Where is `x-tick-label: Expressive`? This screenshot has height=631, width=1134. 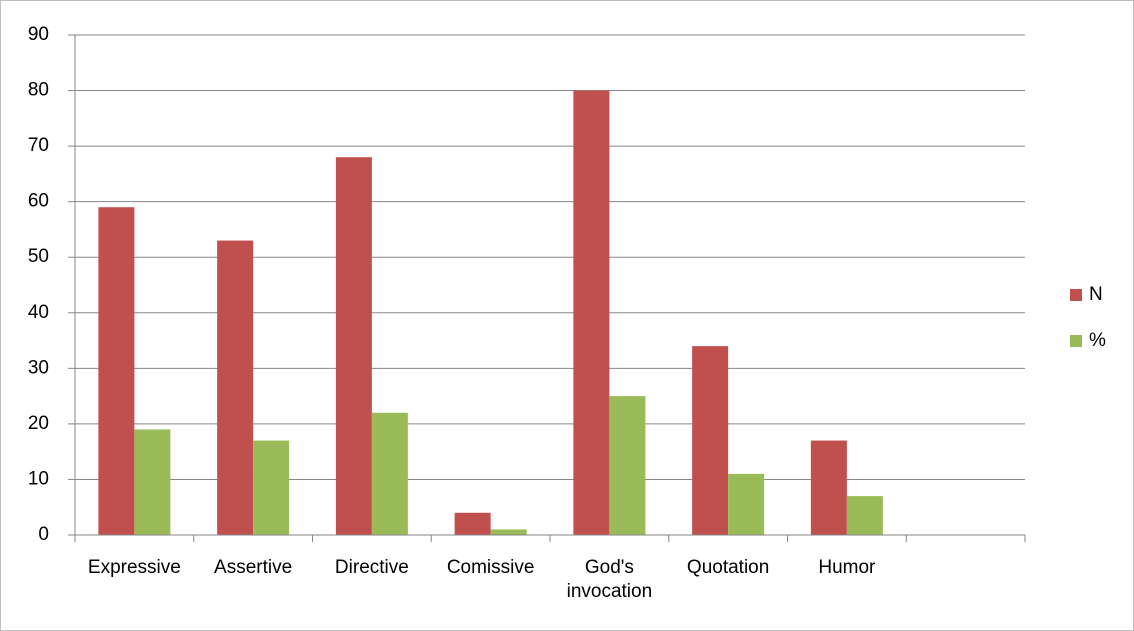 x-tick-label: Expressive is located at coordinates (134, 567).